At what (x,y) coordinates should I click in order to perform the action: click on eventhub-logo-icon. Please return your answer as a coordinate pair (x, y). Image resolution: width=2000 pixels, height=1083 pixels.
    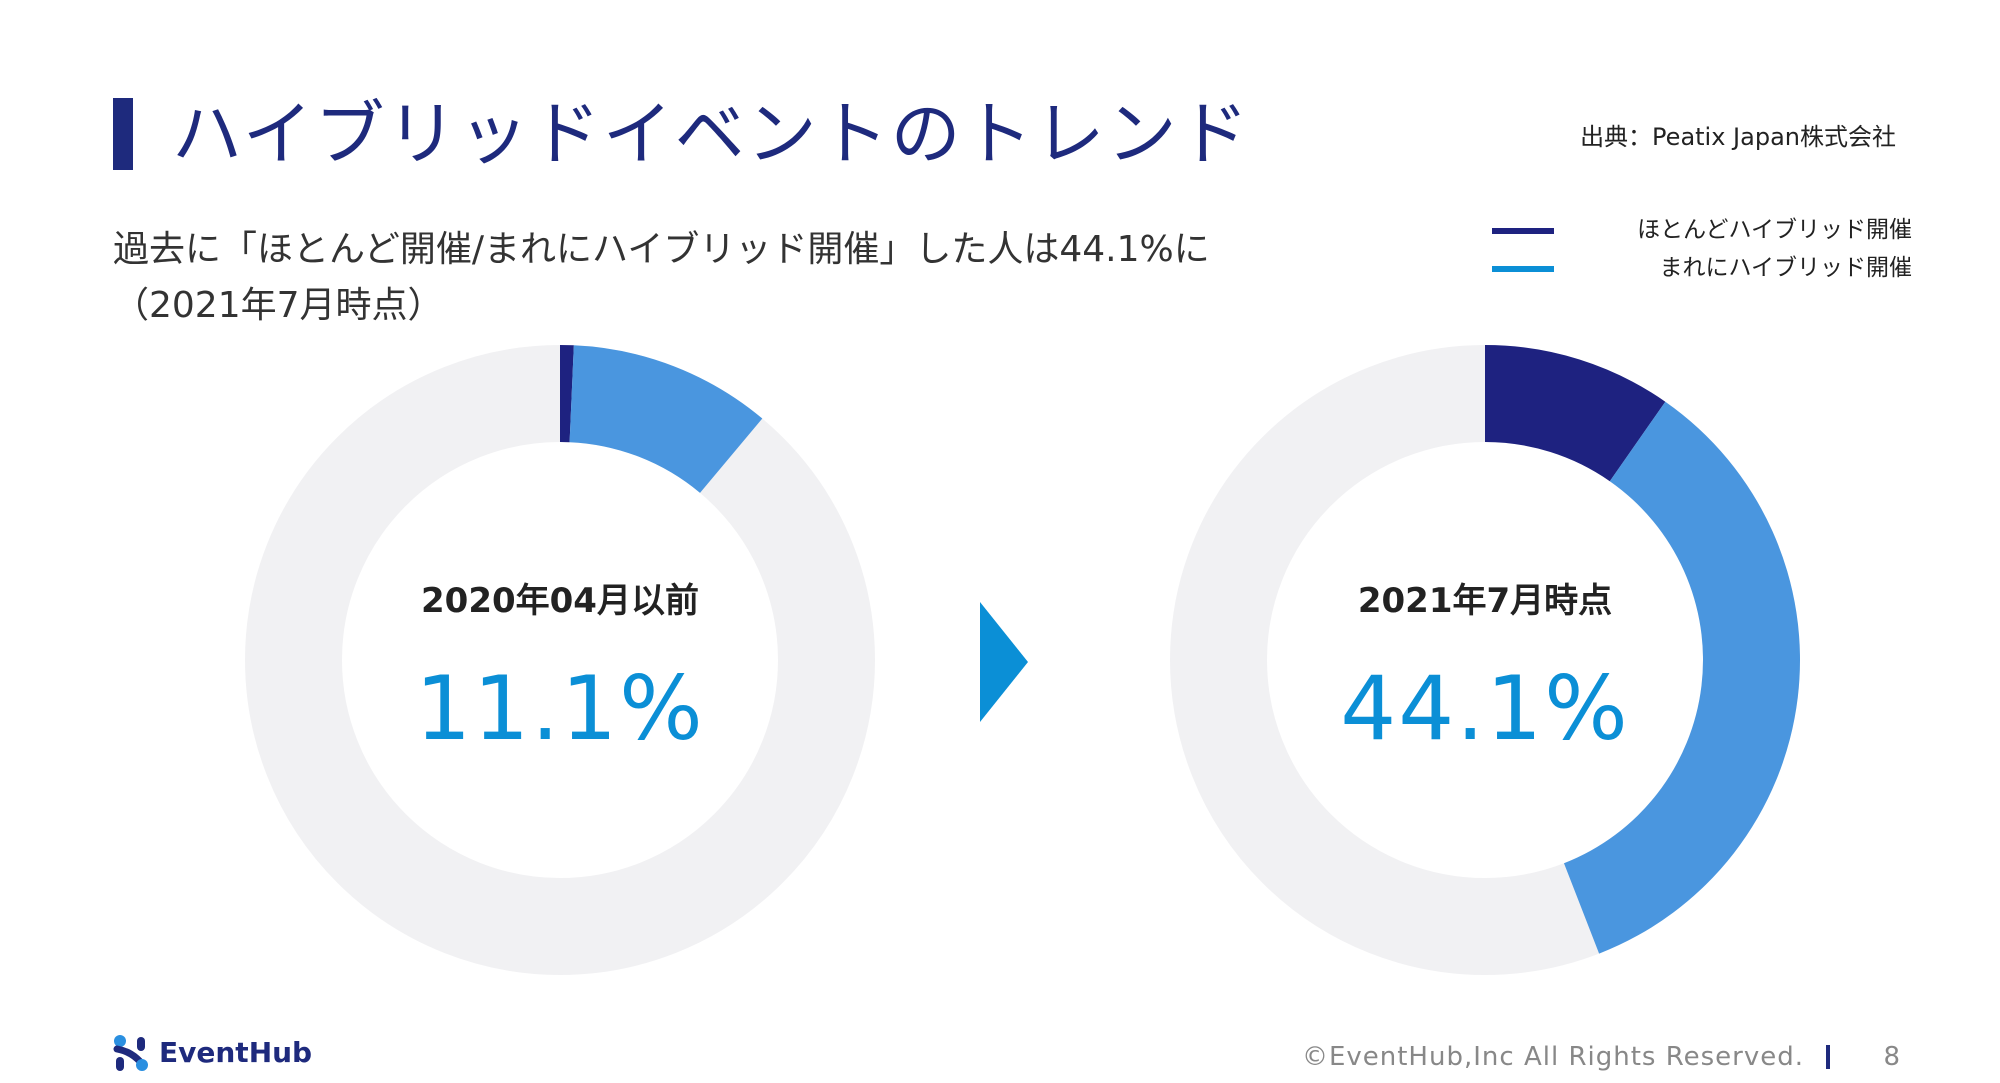
    Looking at the image, I should click on (130, 1053).